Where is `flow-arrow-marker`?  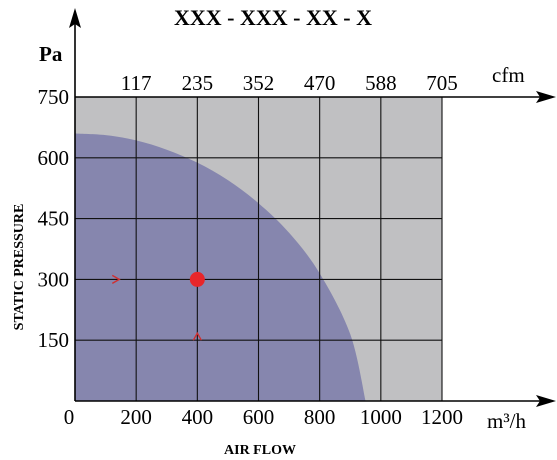 flow-arrow-marker is located at coordinates (197, 336).